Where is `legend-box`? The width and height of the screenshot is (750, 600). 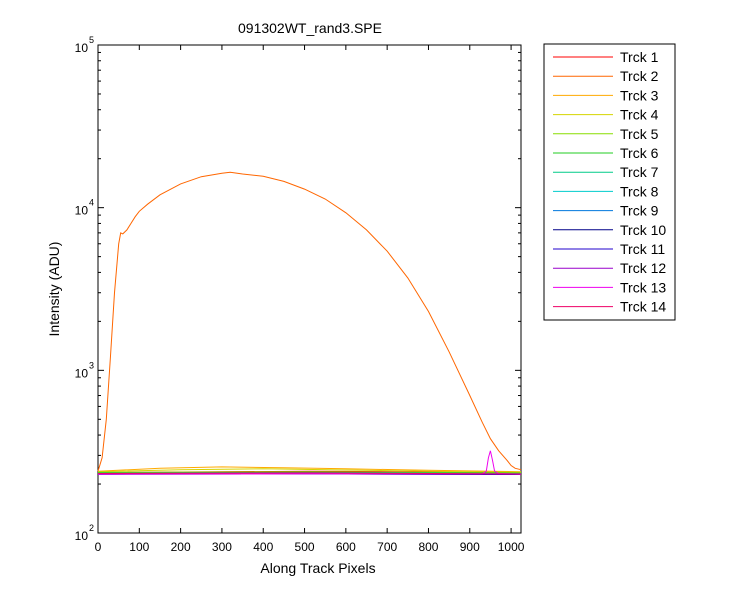
legend-box is located at coordinates (609, 182).